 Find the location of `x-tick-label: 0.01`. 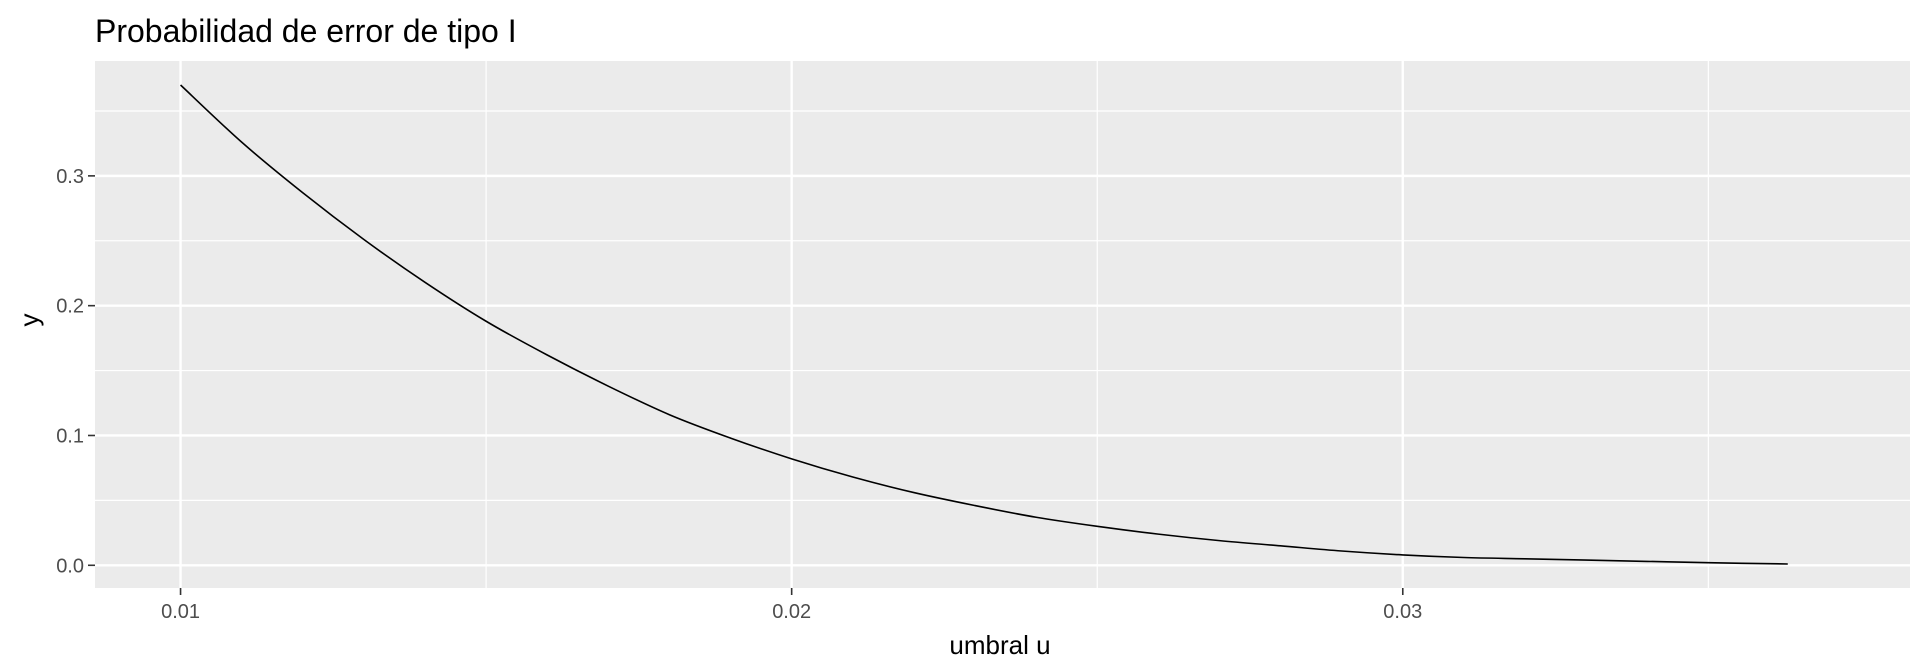

x-tick-label: 0.01 is located at coordinates (180, 612).